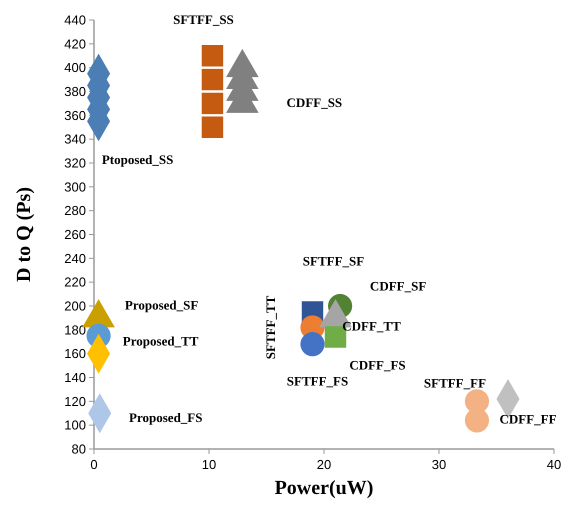 The height and width of the screenshot is (508, 571). I want to click on y-tick-label: 120, so click(75, 401).